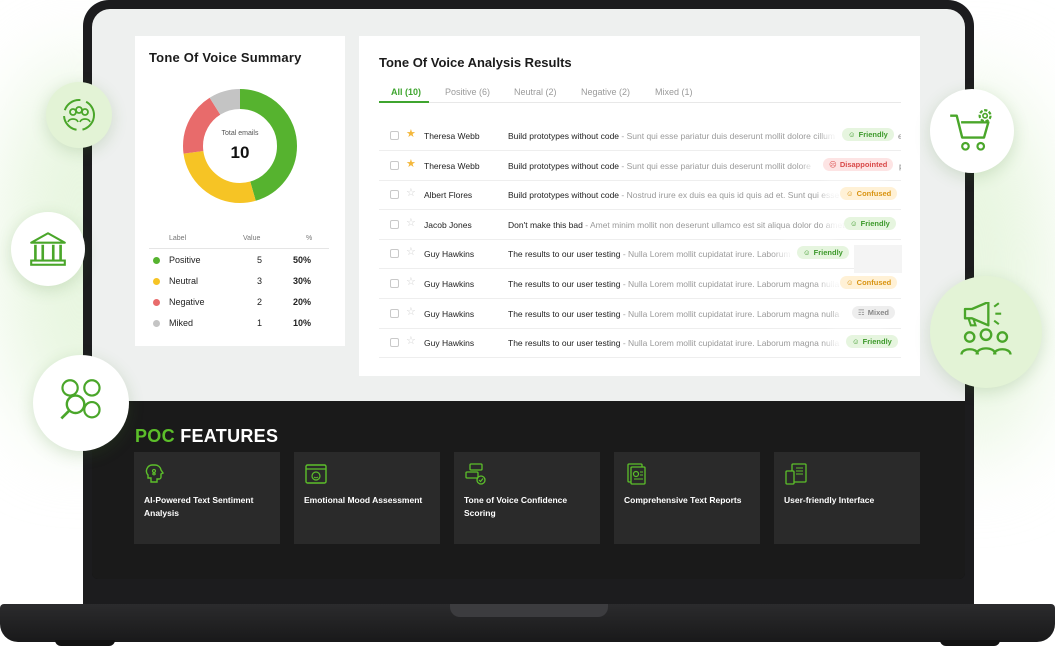  Describe the element at coordinates (899, 136) in the screenshot. I see `trailing-text: er` at that location.